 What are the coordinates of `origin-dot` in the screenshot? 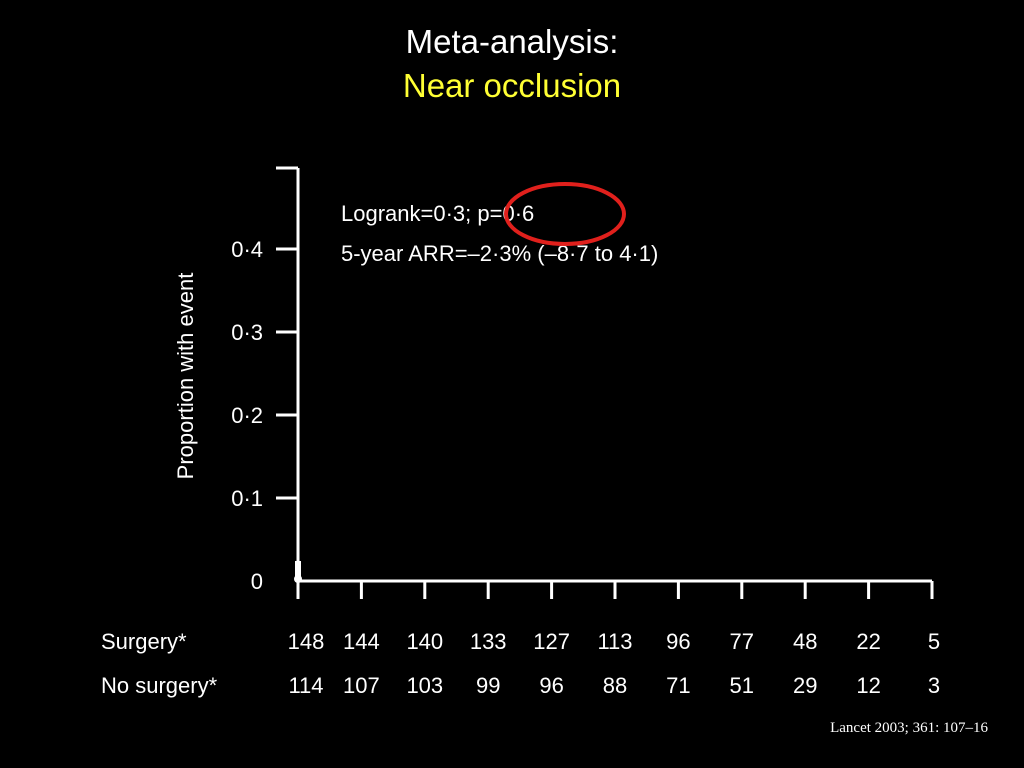 It's located at (298, 579).